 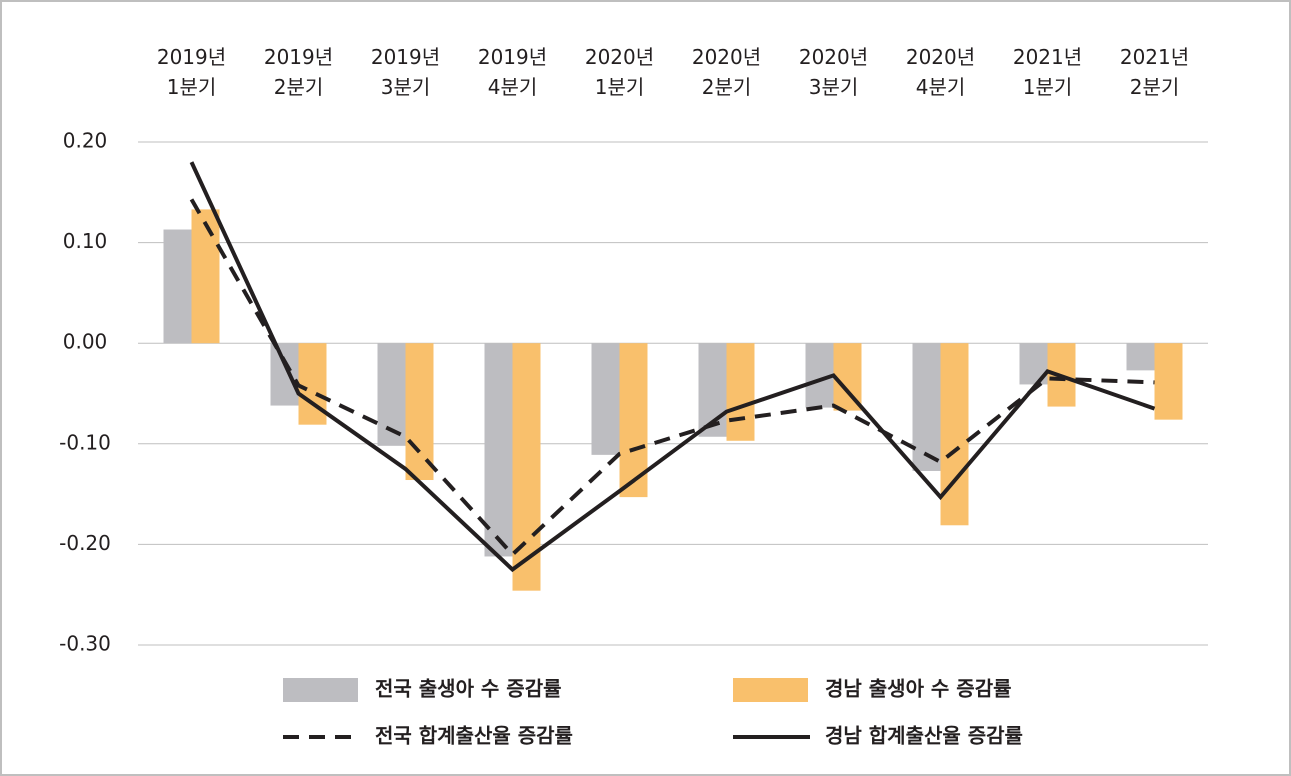 I want to click on y-tick-label: 0.00, so click(x=85, y=342).